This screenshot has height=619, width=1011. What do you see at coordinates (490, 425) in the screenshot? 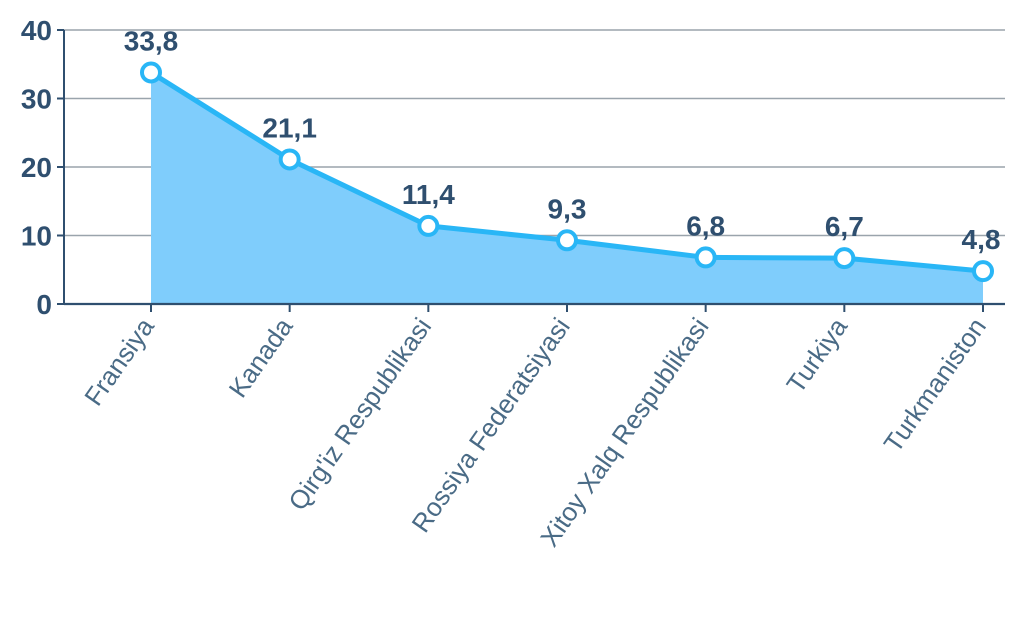
I see `category-label: Rossiya Federatsiyasi` at bounding box center [490, 425].